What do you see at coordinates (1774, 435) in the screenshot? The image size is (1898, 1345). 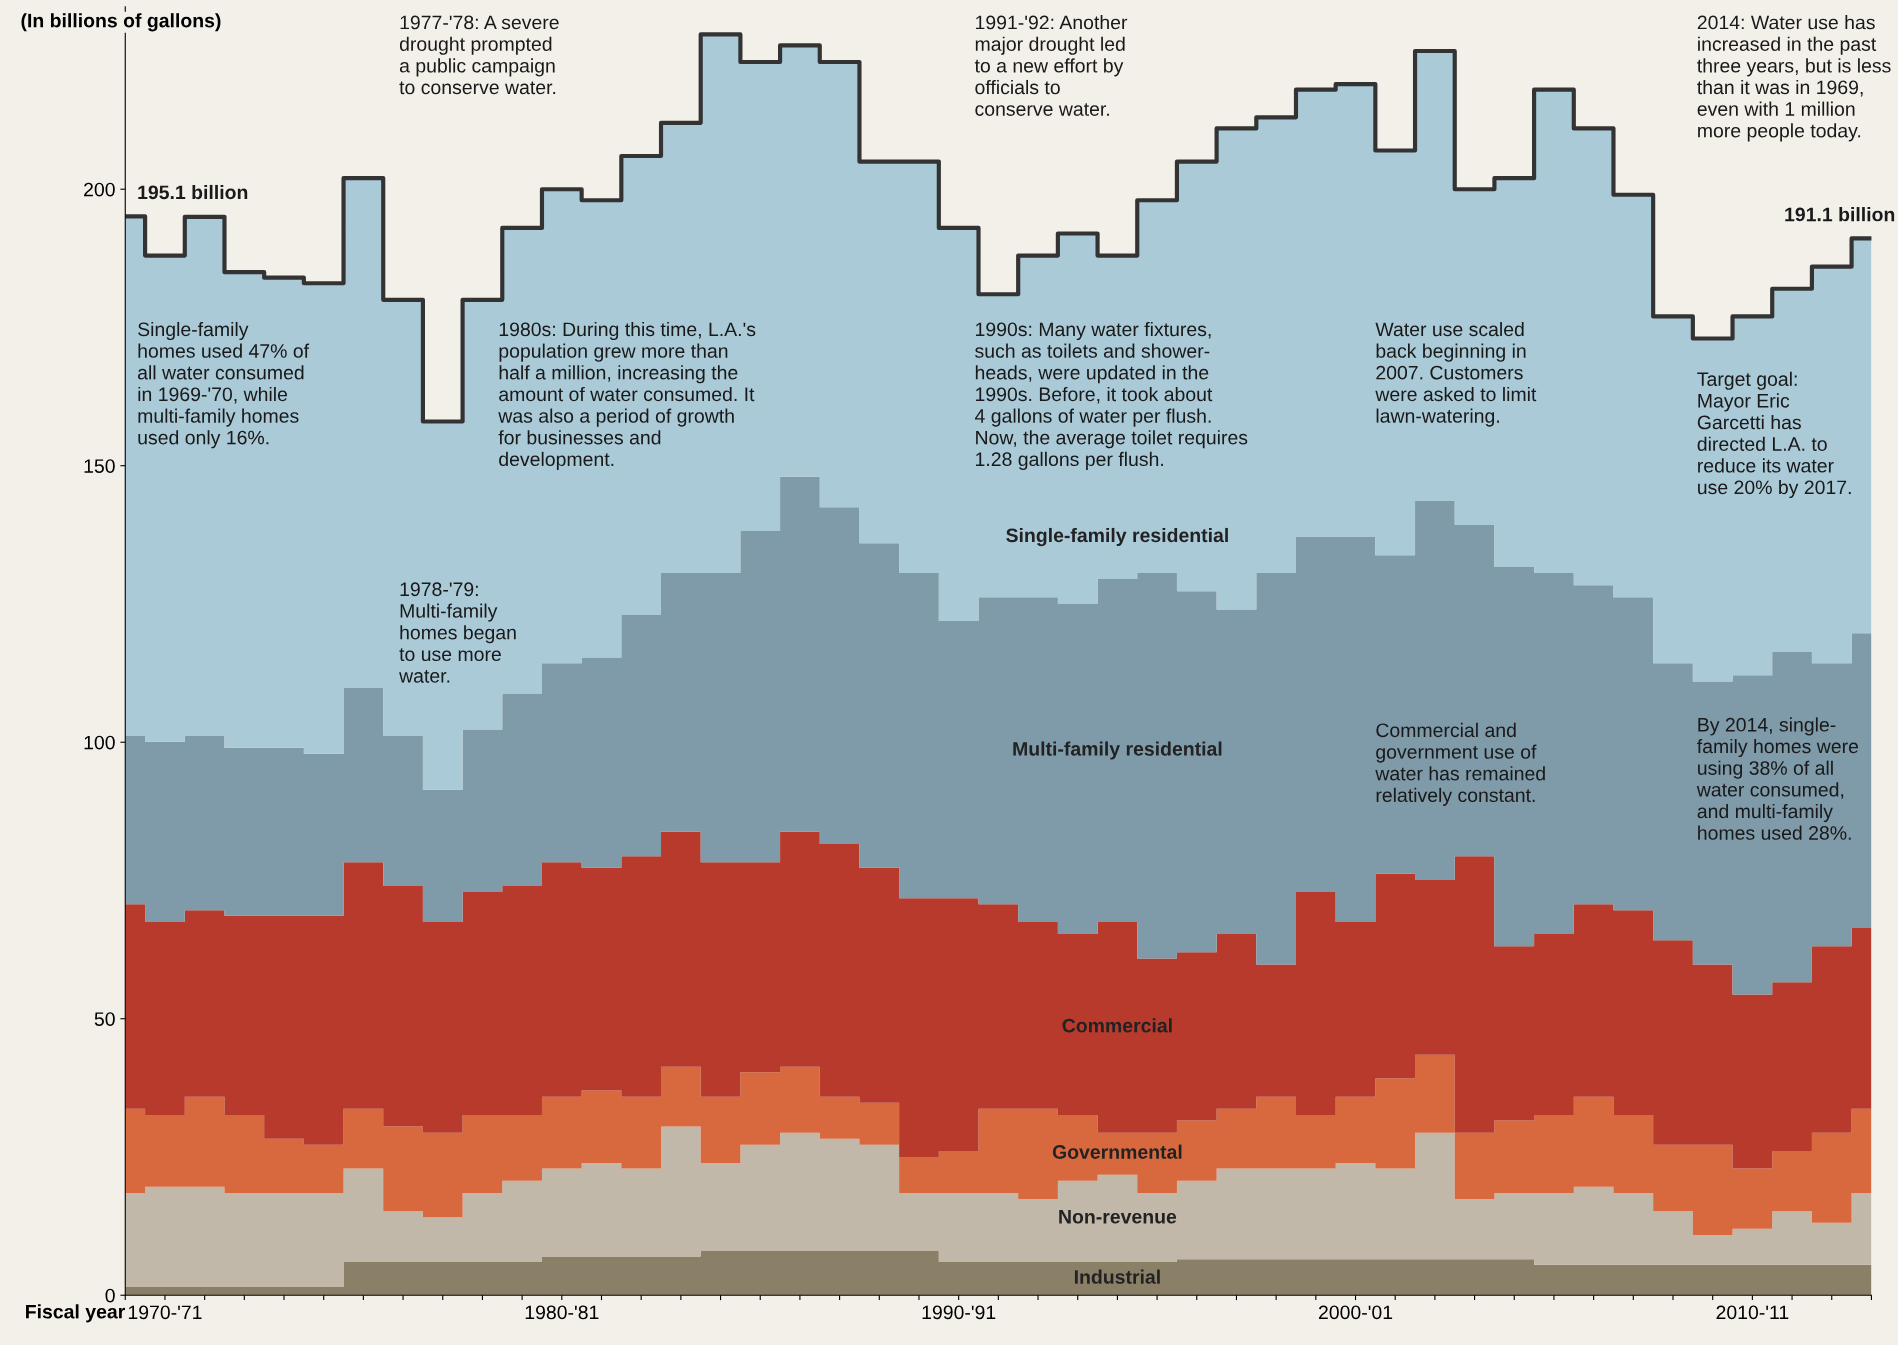 I see `annotation: Target goal: Mayor Eric Garcetti has directed L.A. to reduce its water use 20% by 2017.` at bounding box center [1774, 435].